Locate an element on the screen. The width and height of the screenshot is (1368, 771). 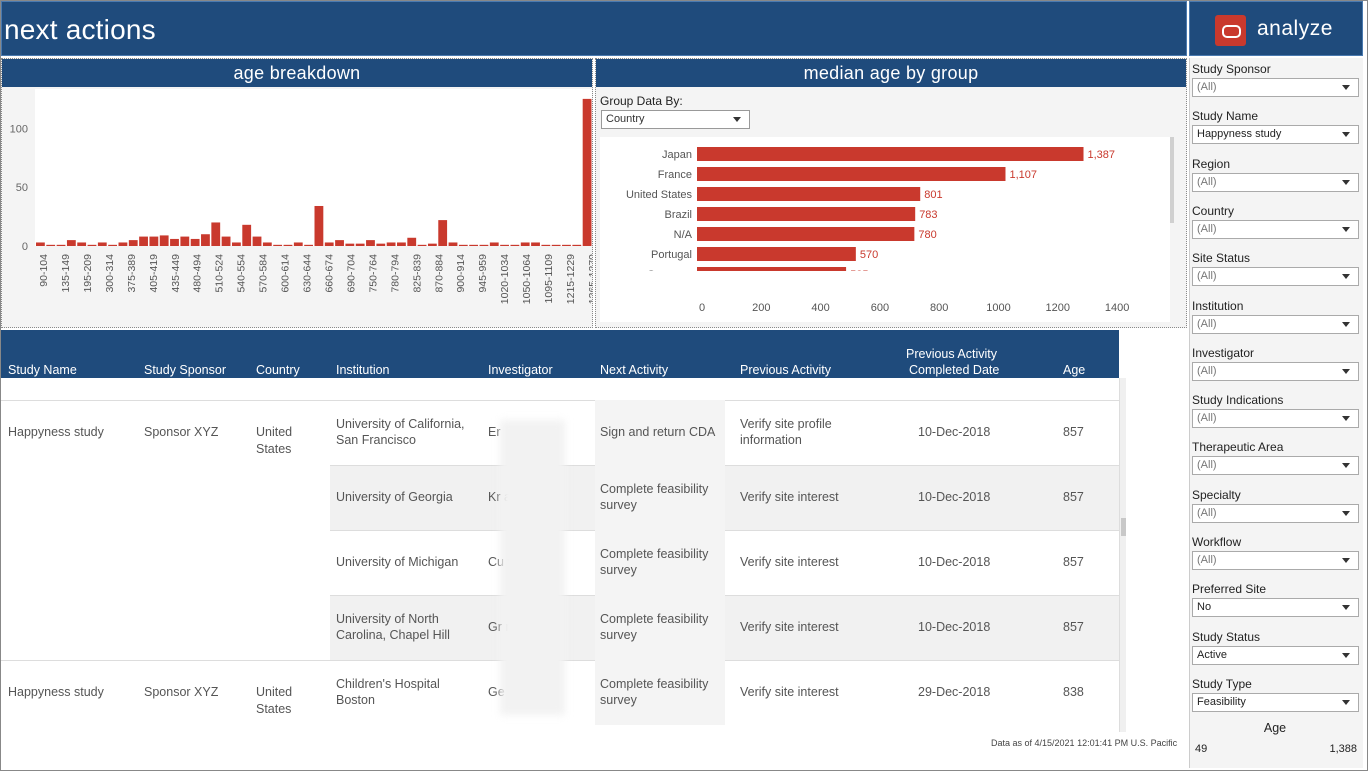
filter-dropdown: Feasibility is located at coordinates (1275, 702).